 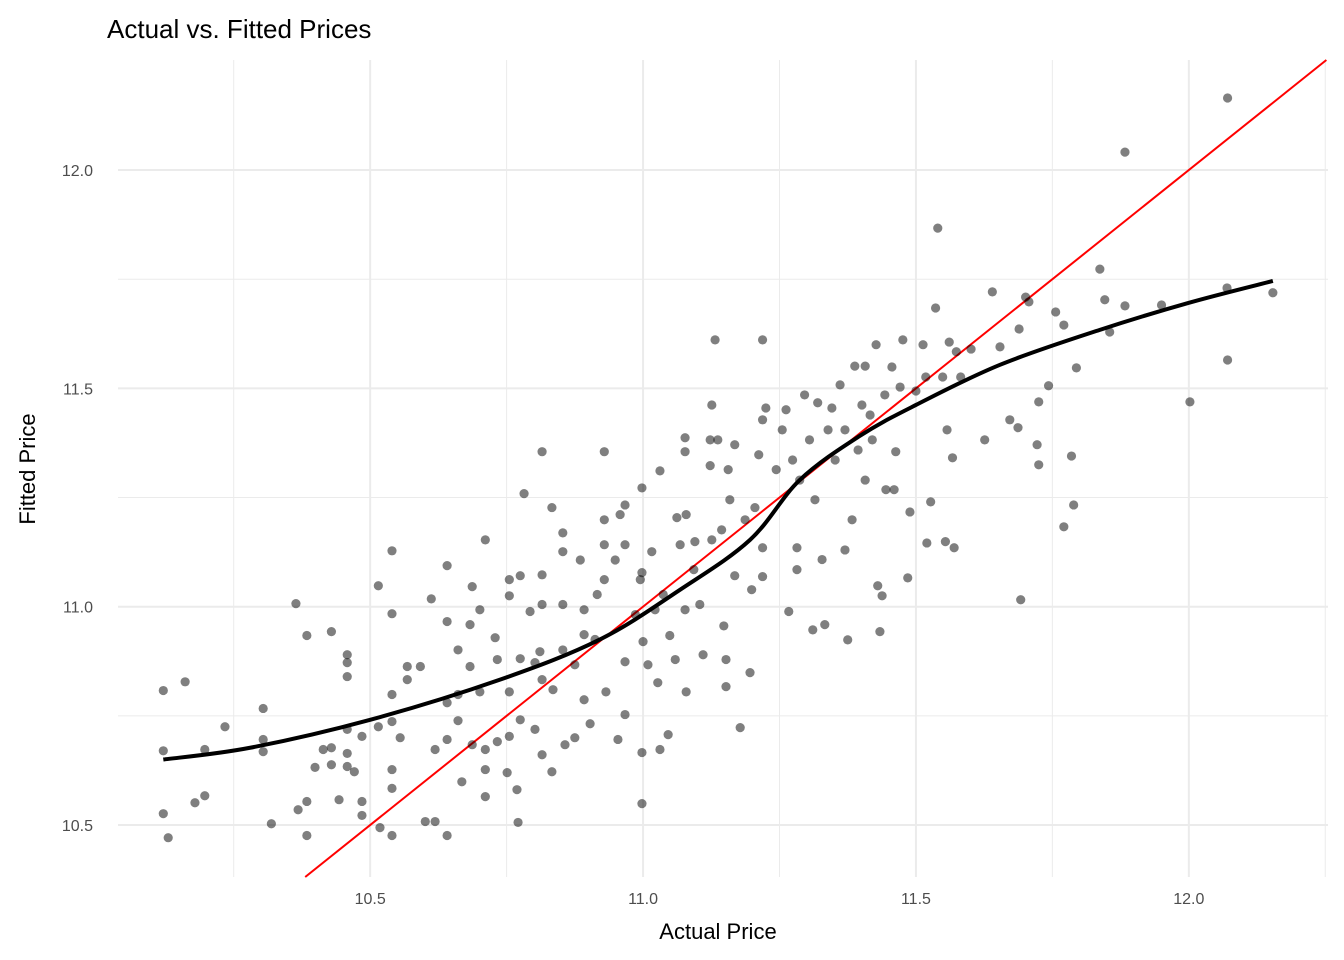 I want to click on y-tick-label: 11.5, so click(x=78, y=389).